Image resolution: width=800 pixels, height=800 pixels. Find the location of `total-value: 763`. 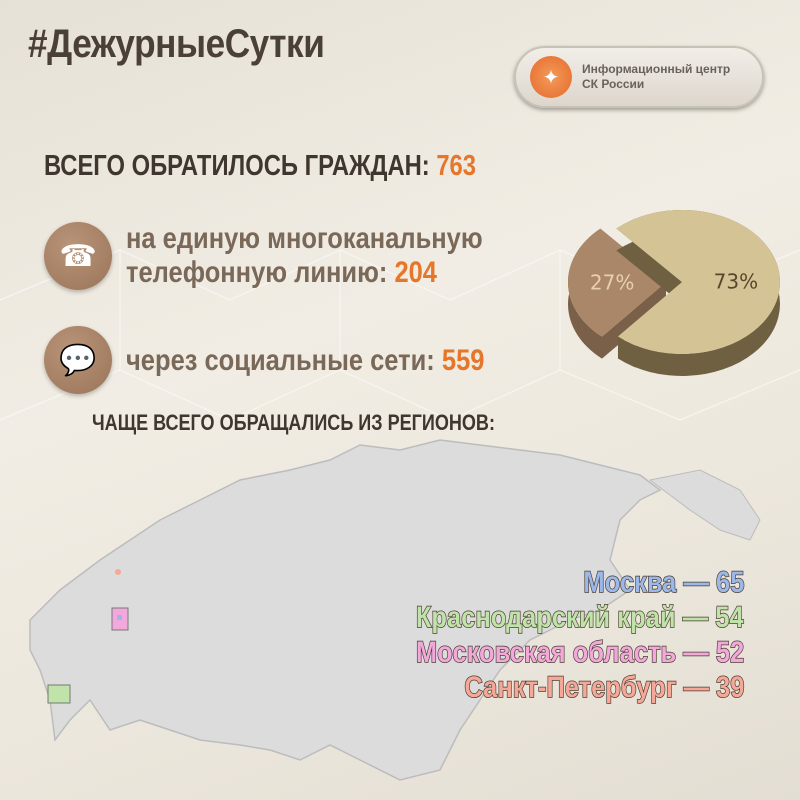

total-value: 763 is located at coordinates (456, 166).